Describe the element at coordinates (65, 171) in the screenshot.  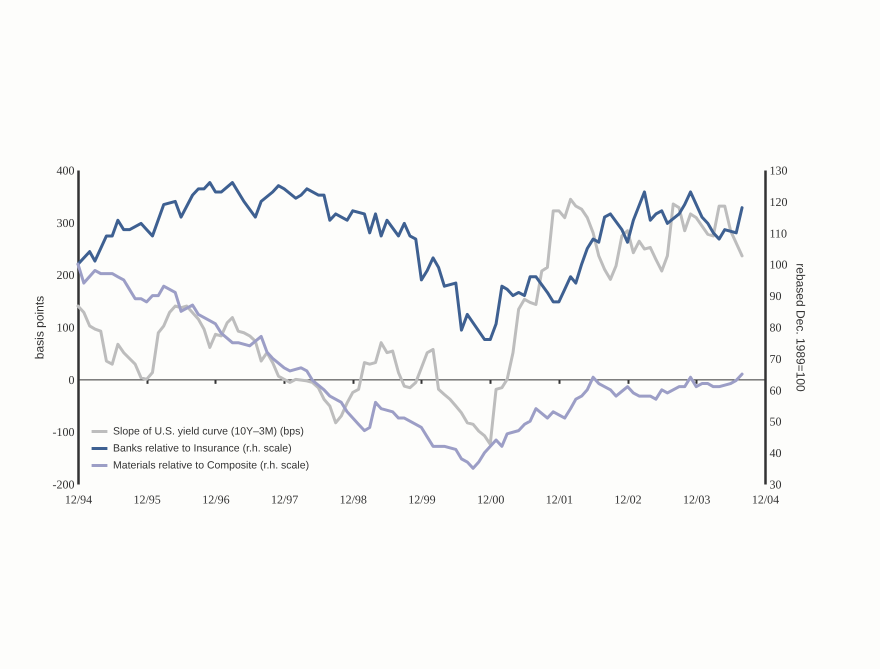
I see `y-tick-label: 400` at that location.